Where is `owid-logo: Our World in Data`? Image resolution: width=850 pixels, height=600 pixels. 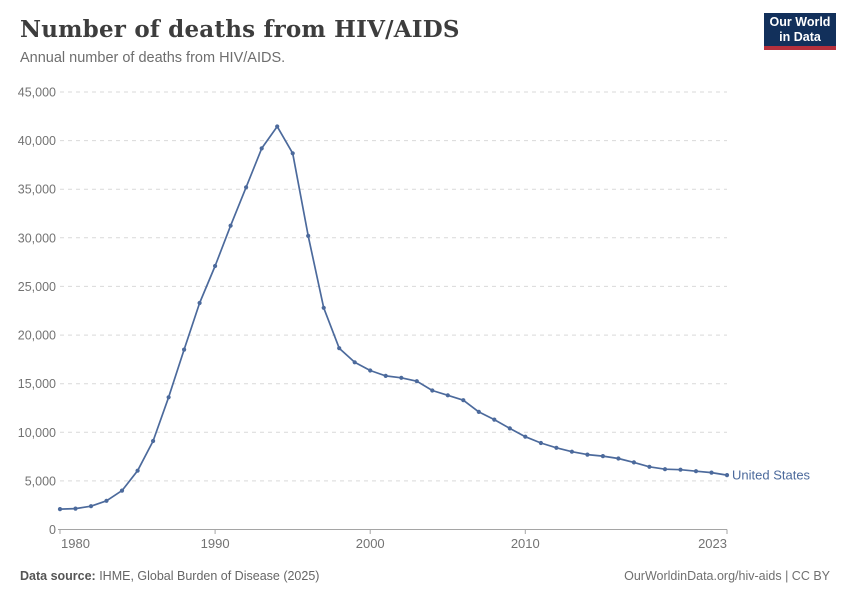 owid-logo: Our World in Data is located at coordinates (800, 31).